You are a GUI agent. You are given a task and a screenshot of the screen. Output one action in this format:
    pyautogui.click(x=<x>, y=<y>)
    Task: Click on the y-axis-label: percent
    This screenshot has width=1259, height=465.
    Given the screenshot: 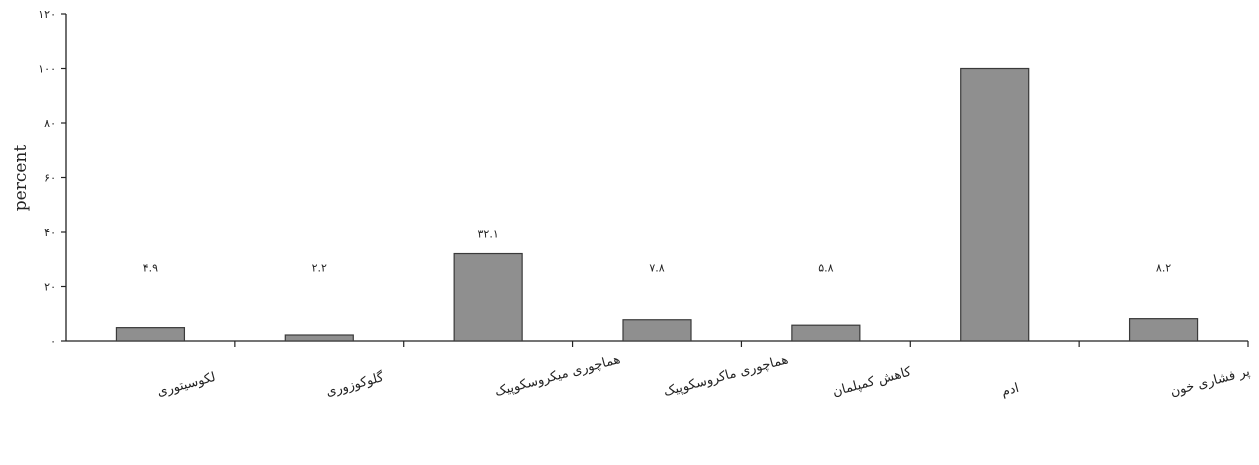 What is the action you would take?
    pyautogui.click(x=21, y=178)
    